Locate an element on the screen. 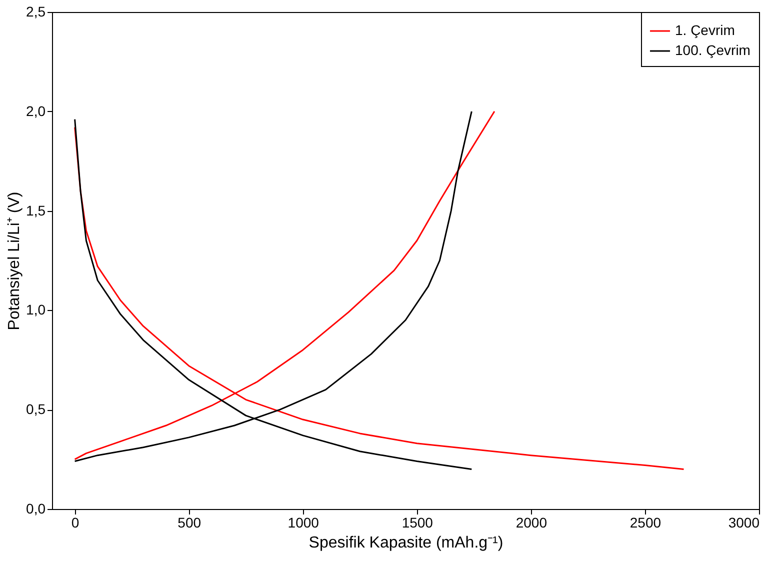 Image resolution: width=771 pixels, height=563 pixels. x-tick-label: 0 is located at coordinates (75, 522).